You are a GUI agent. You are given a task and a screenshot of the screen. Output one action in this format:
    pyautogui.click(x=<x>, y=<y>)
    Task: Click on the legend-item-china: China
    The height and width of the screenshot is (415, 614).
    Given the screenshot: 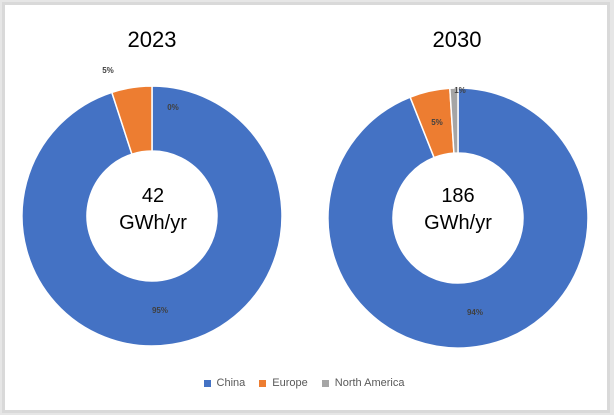 What is the action you would take?
    pyautogui.click(x=224, y=383)
    